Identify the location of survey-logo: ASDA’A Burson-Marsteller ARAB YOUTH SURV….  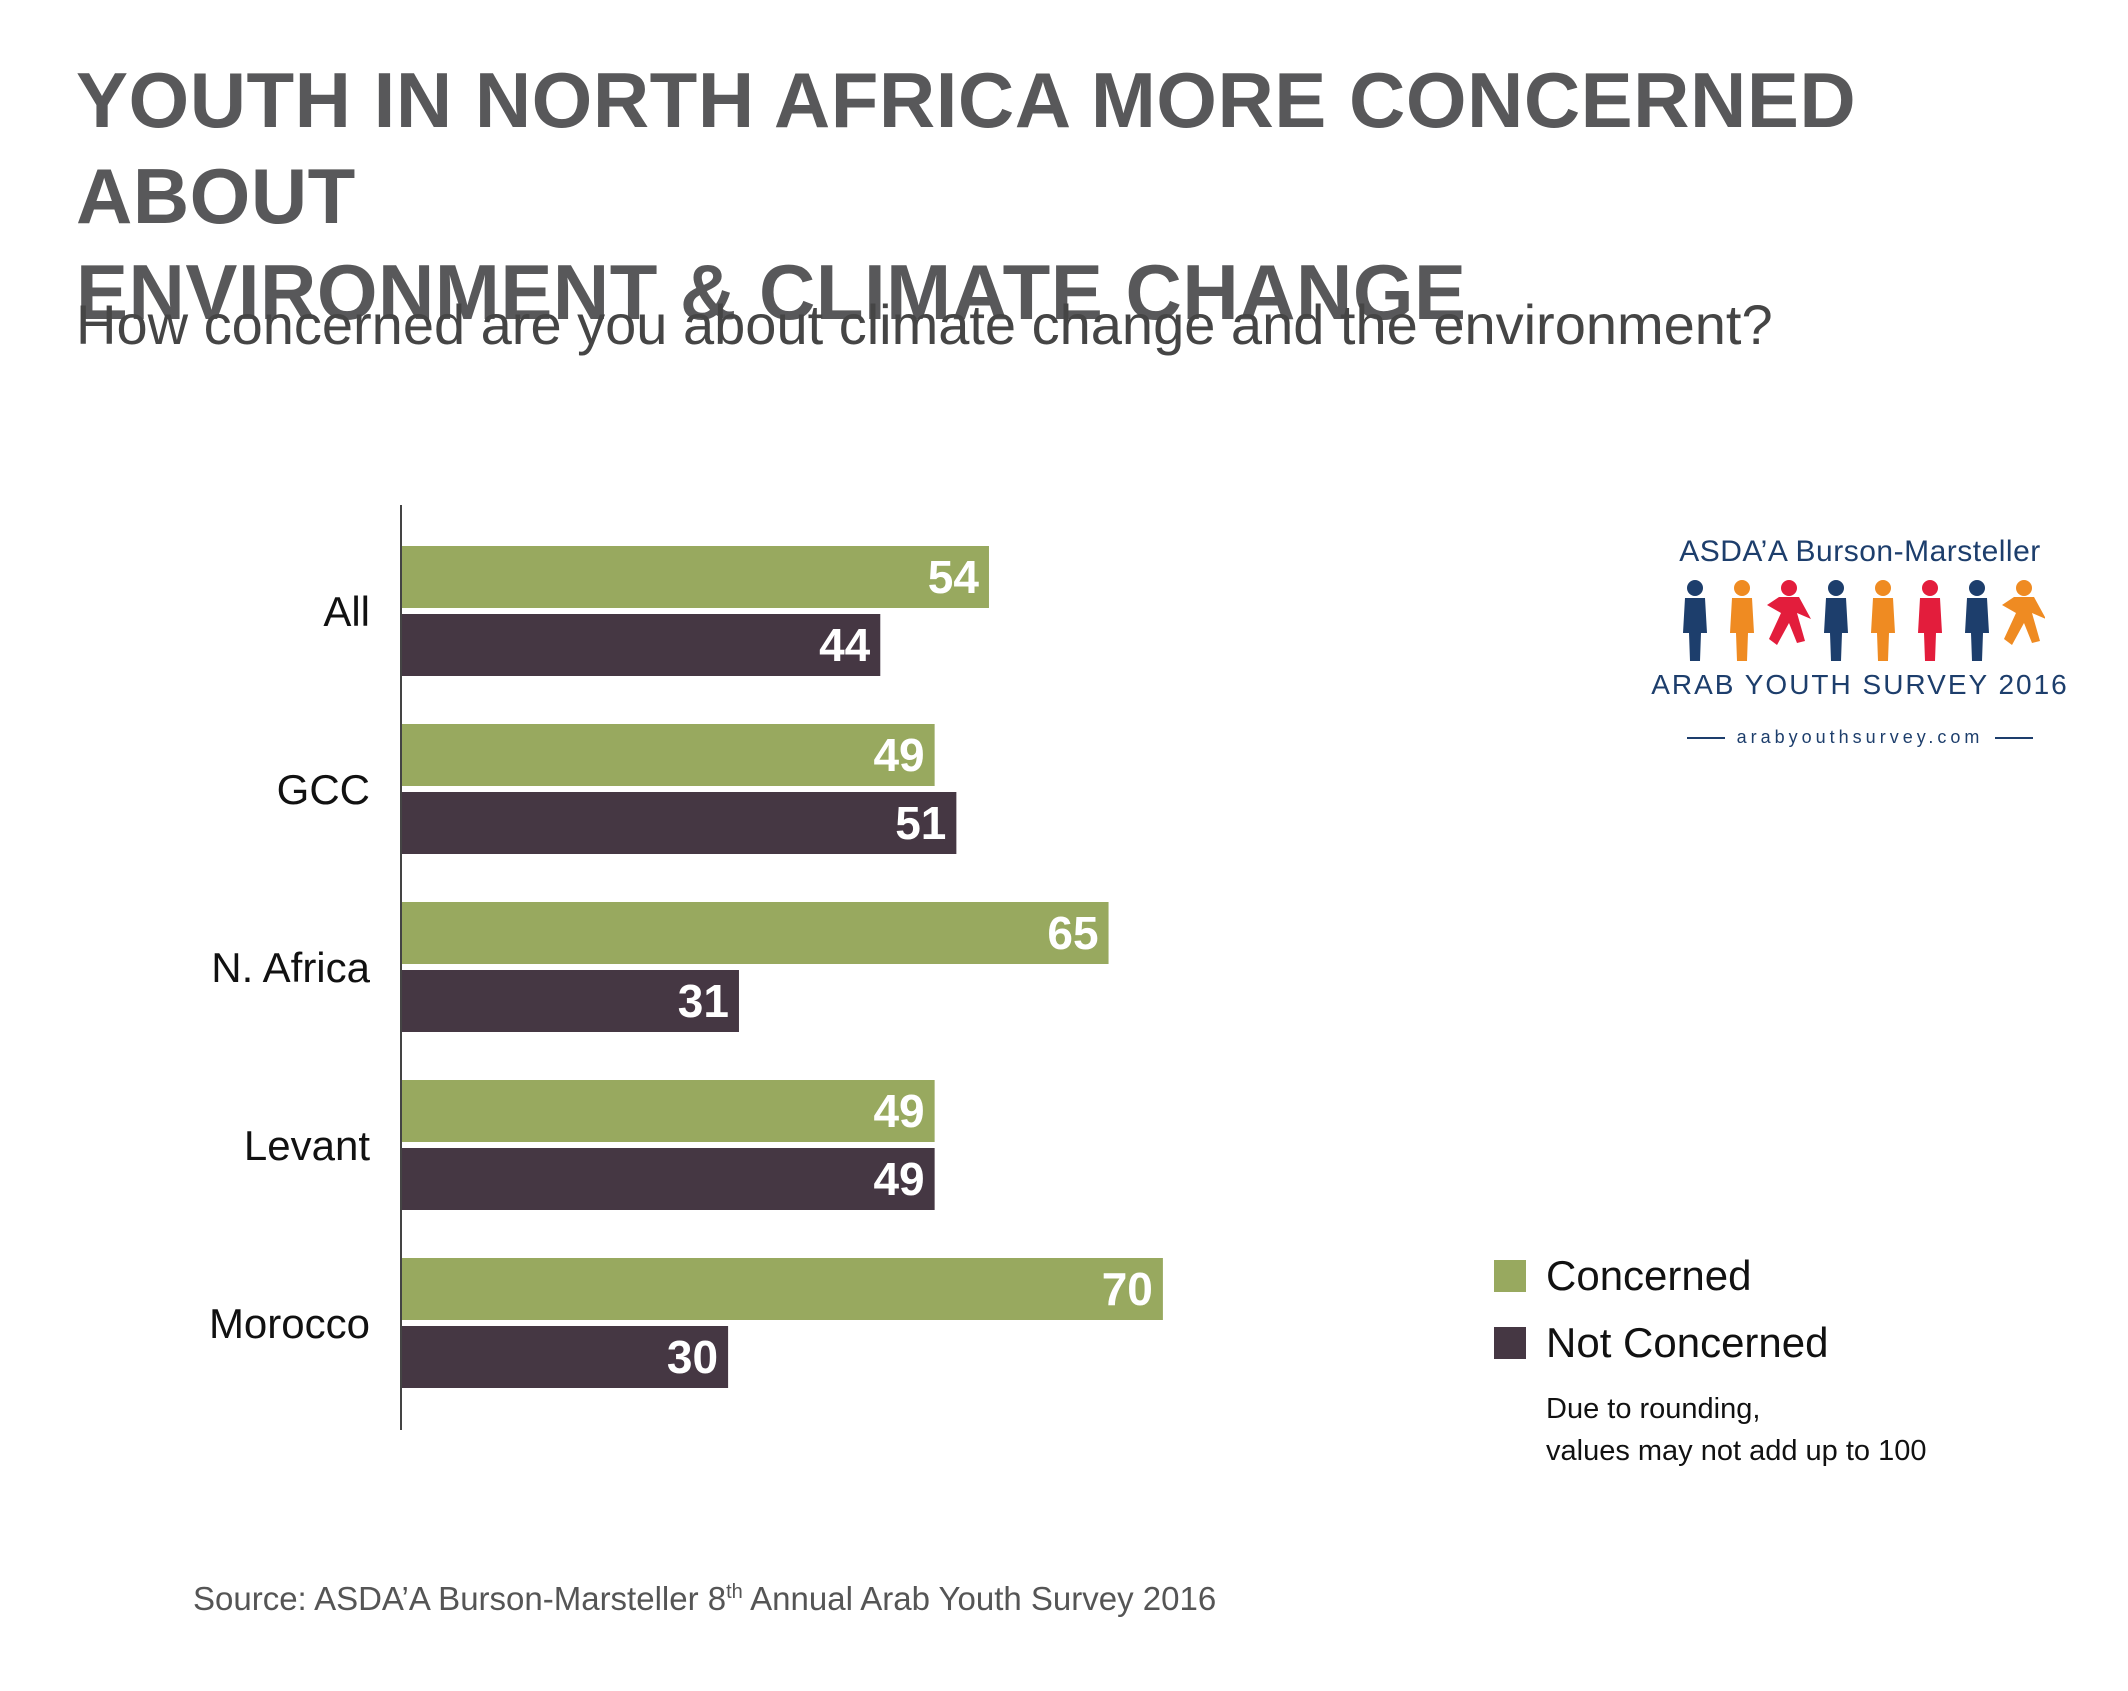
(1860, 650).